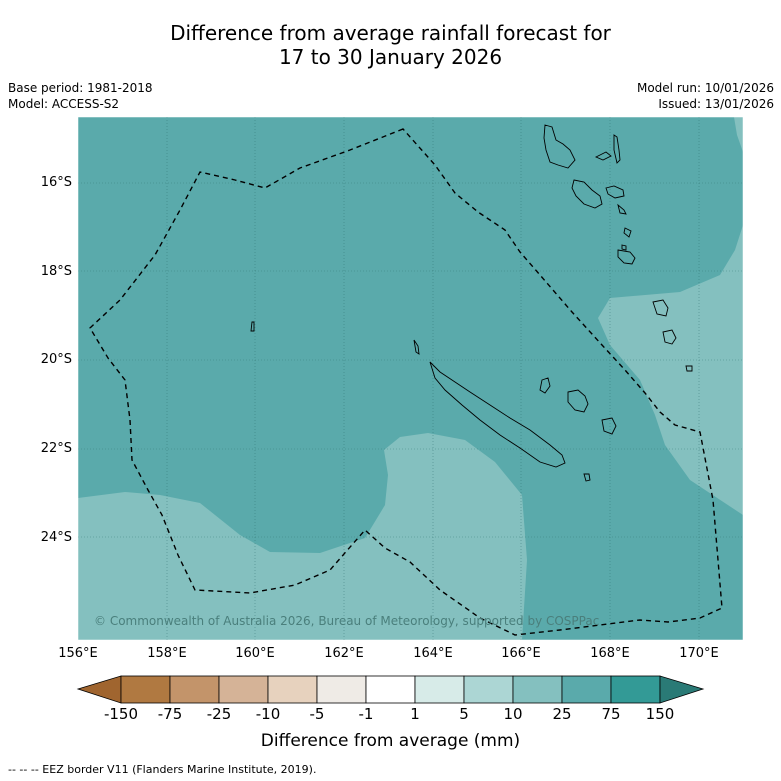 The image size is (781, 781). What do you see at coordinates (497, 414) in the screenshot?
I see `new-caledonia-island` at bounding box center [497, 414].